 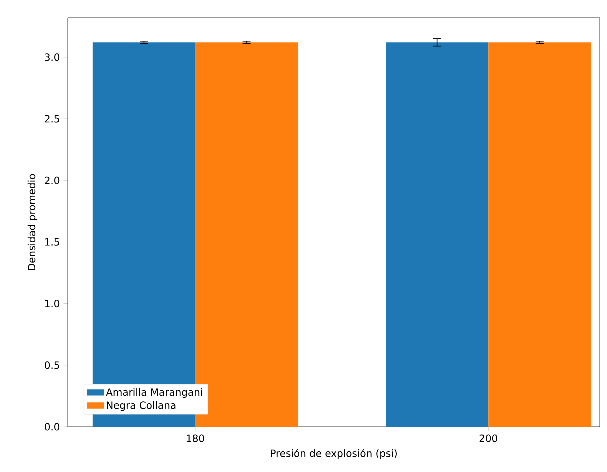 What do you see at coordinates (33, 222) in the screenshot?
I see `y-axis-title: Densidad promedio` at bounding box center [33, 222].